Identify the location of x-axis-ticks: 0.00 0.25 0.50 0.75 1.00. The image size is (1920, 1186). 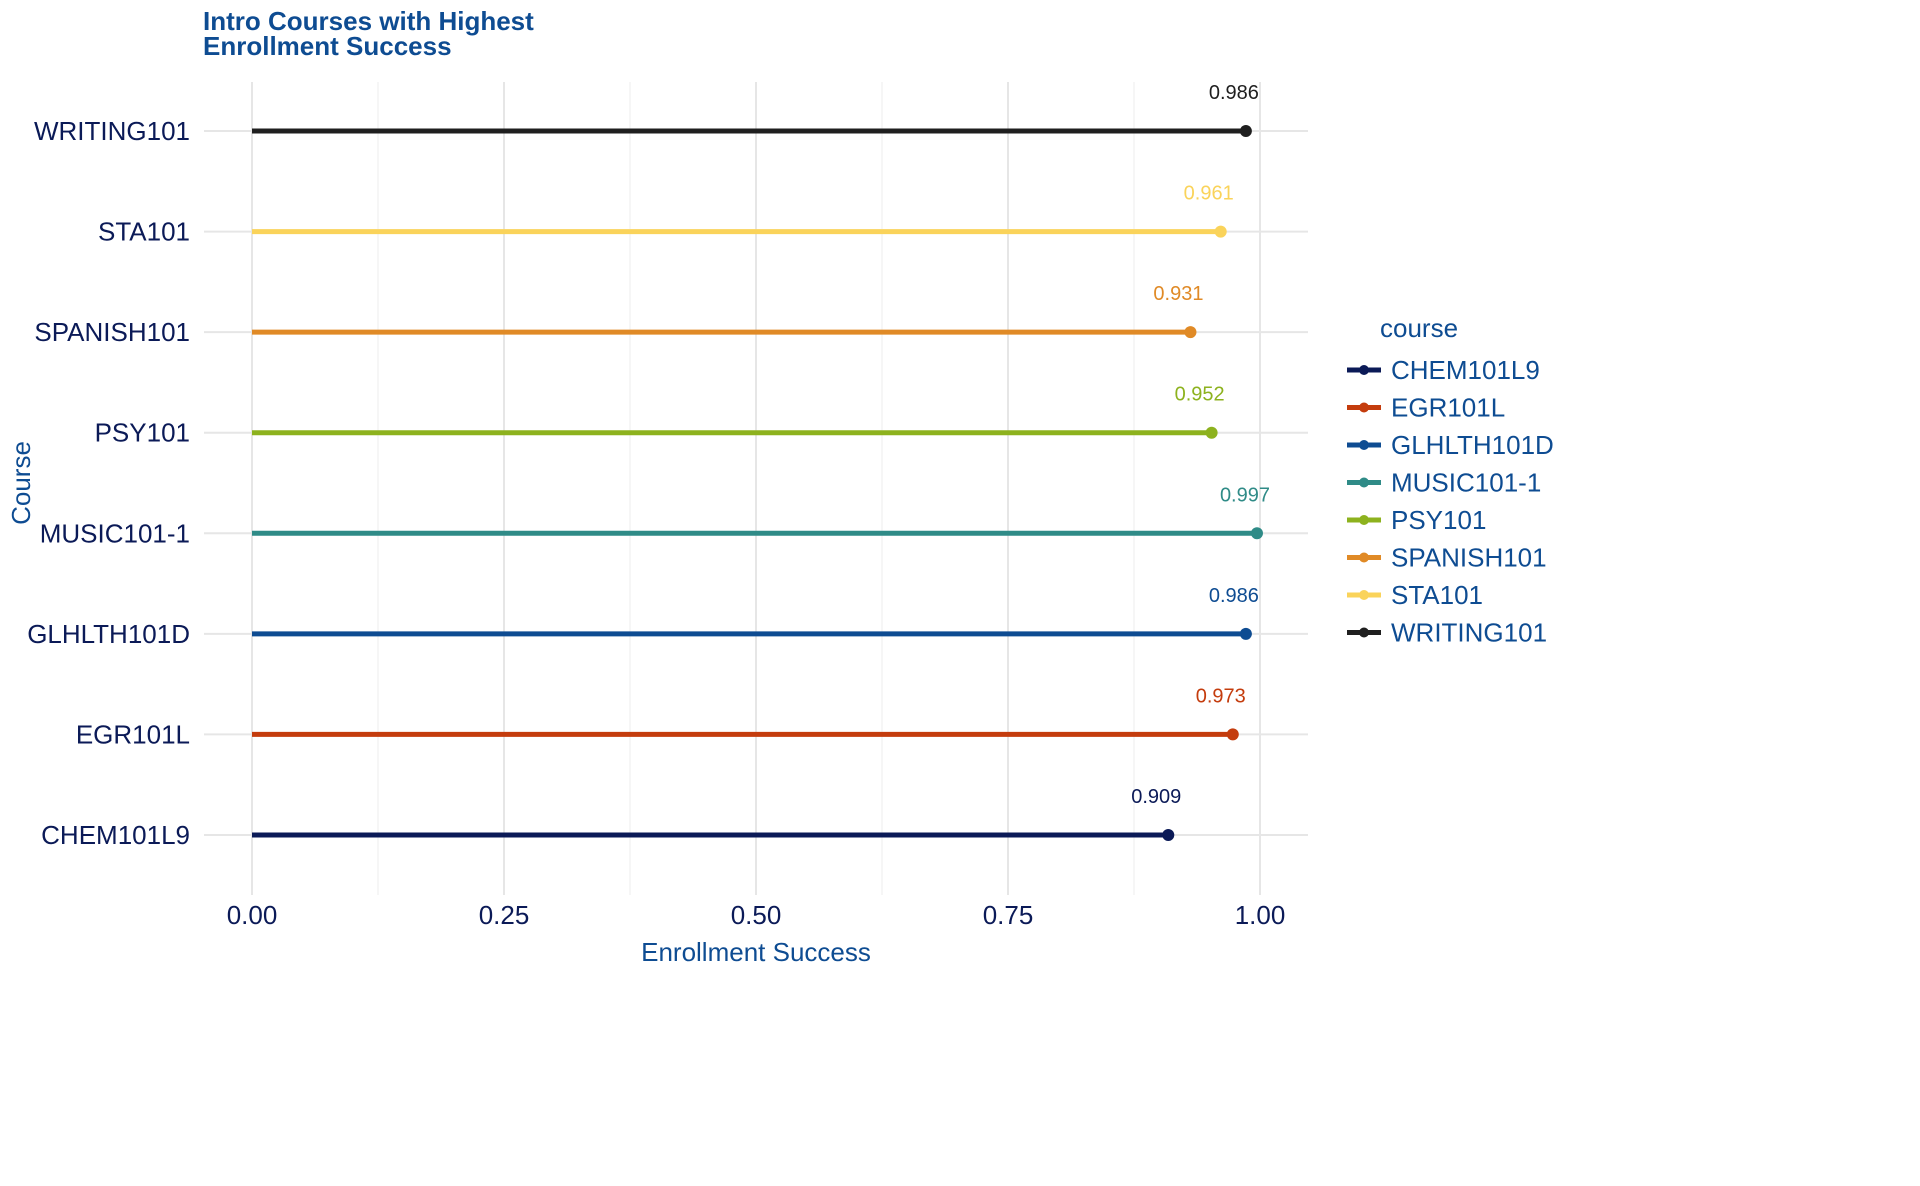
(756, 915).